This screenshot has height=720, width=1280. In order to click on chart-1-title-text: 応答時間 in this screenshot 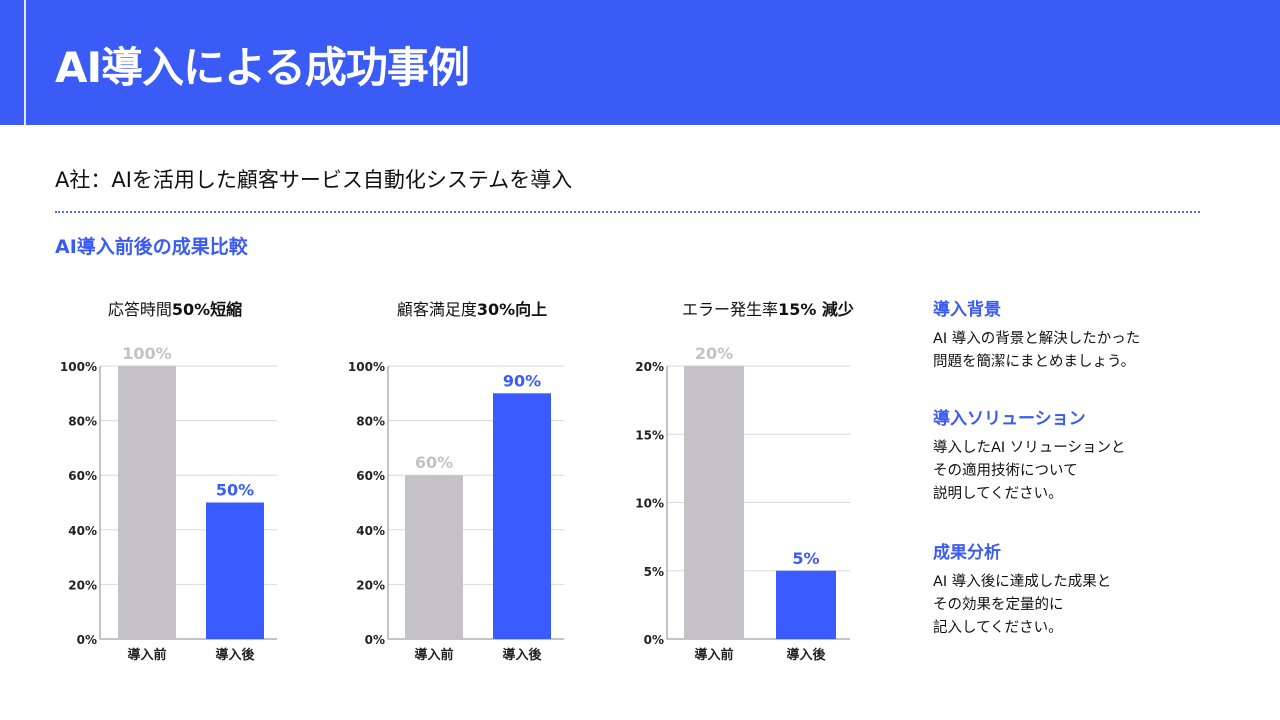, I will do `click(139, 309)`.